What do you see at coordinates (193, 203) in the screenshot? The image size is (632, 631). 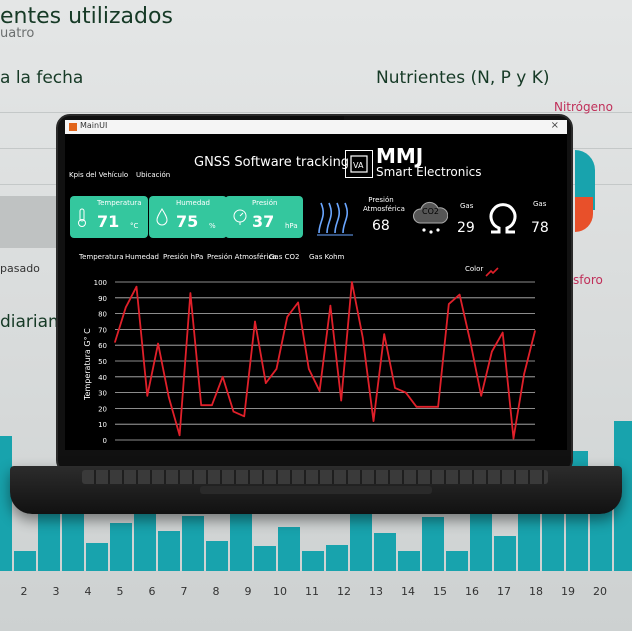 I see `humidity-label: Humedad` at bounding box center [193, 203].